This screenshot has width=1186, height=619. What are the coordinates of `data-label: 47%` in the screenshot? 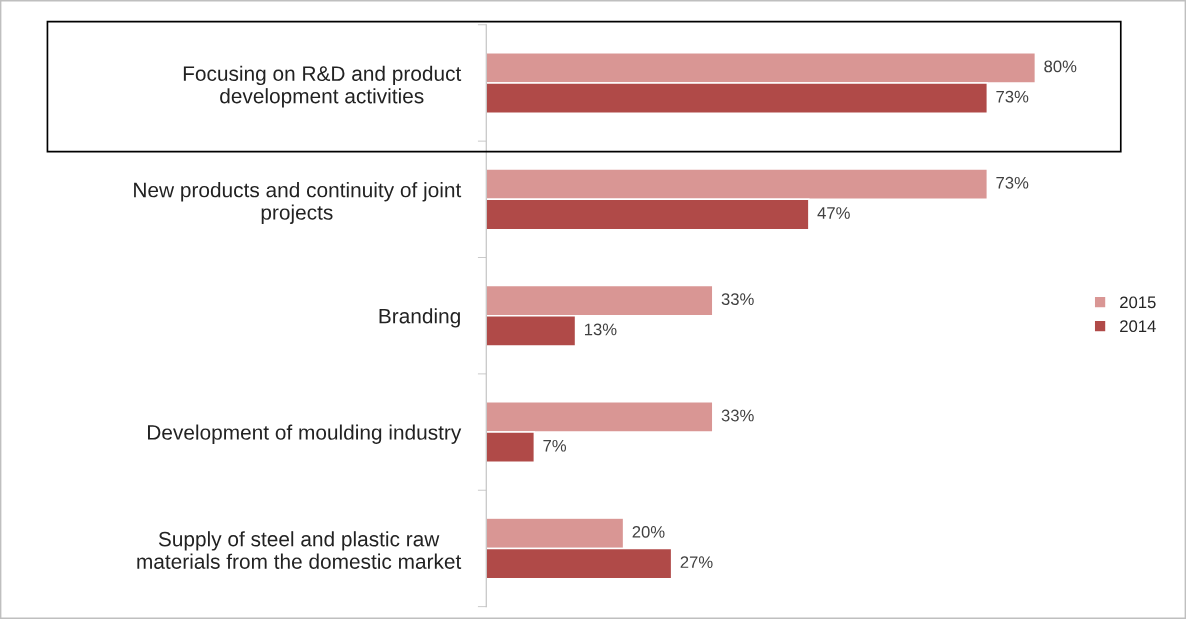 It's located at (833, 213).